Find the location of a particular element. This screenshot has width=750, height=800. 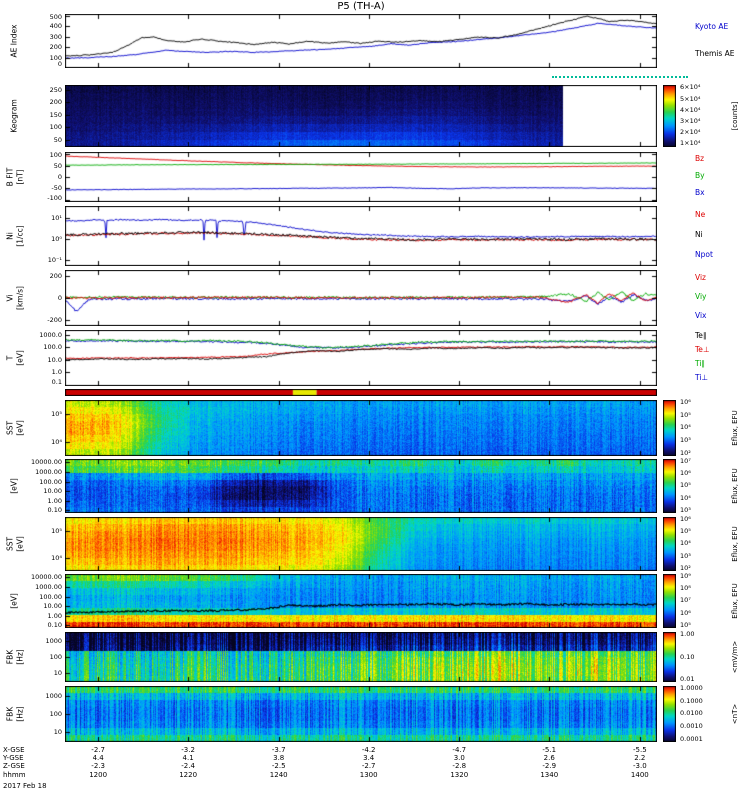

time-tick-label: 1300 is located at coordinates (368, 775).